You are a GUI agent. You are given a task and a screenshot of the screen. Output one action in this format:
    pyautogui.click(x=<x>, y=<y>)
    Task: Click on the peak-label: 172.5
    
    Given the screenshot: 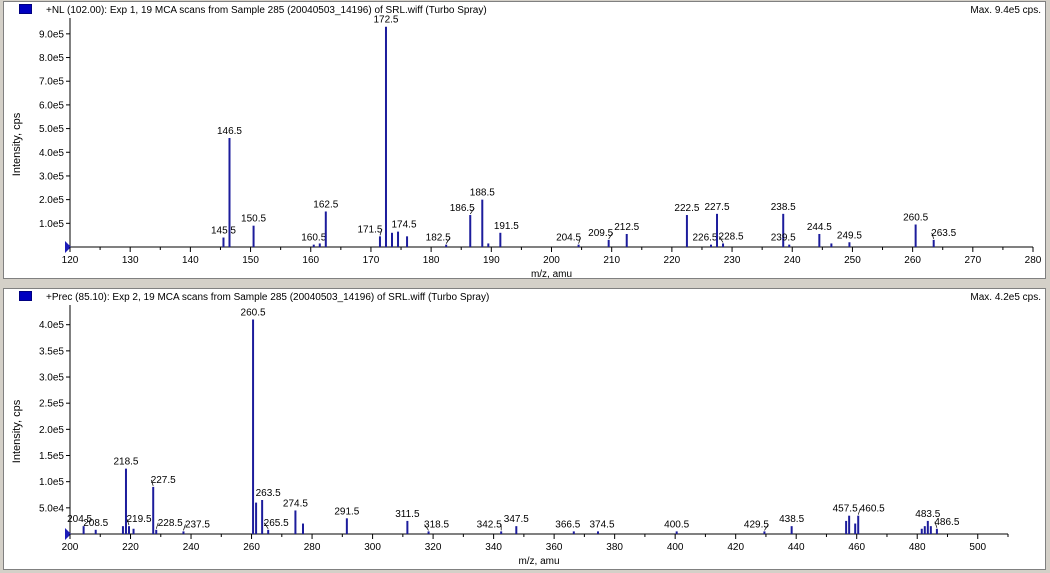 What is the action you would take?
    pyautogui.click(x=385, y=20)
    